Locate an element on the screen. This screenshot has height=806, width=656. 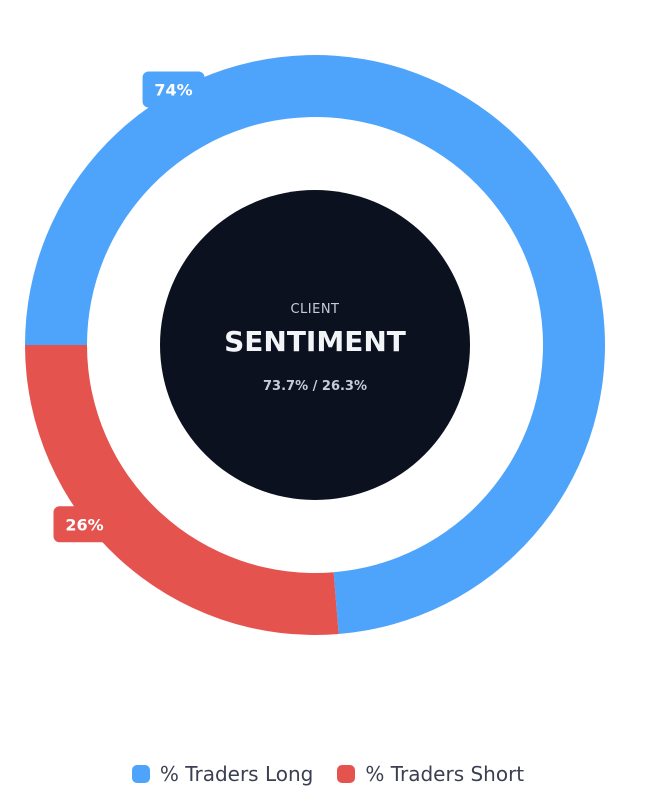
data-label-box-short is located at coordinates (84, 524).